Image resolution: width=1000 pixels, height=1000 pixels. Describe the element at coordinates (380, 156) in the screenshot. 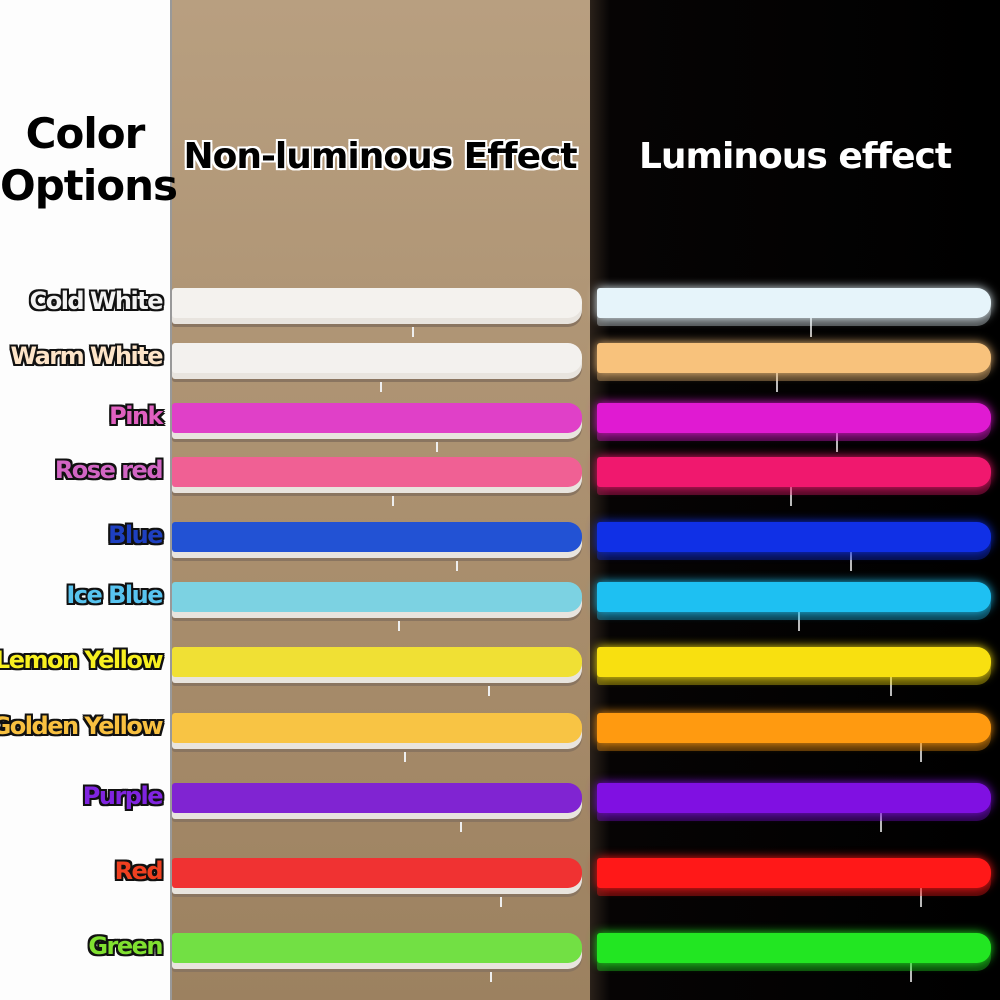

I see `non-luminous-heading: Non-luminous Effect` at that location.